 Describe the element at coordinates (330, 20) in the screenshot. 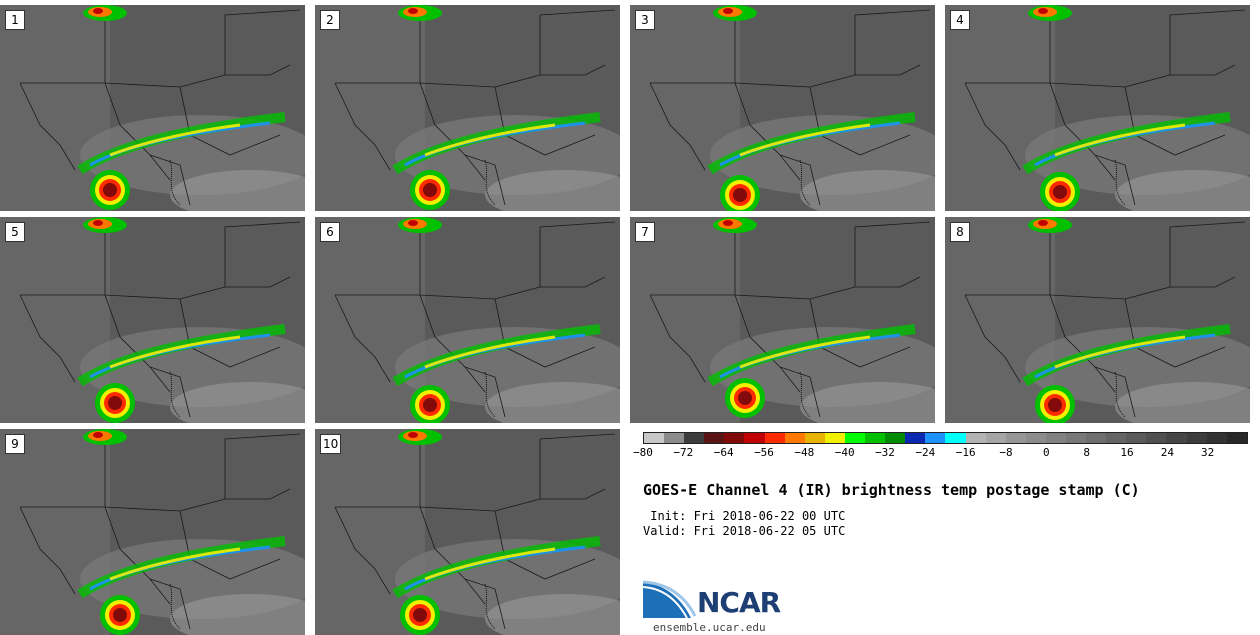

I see `panel-number-label: 2` at that location.